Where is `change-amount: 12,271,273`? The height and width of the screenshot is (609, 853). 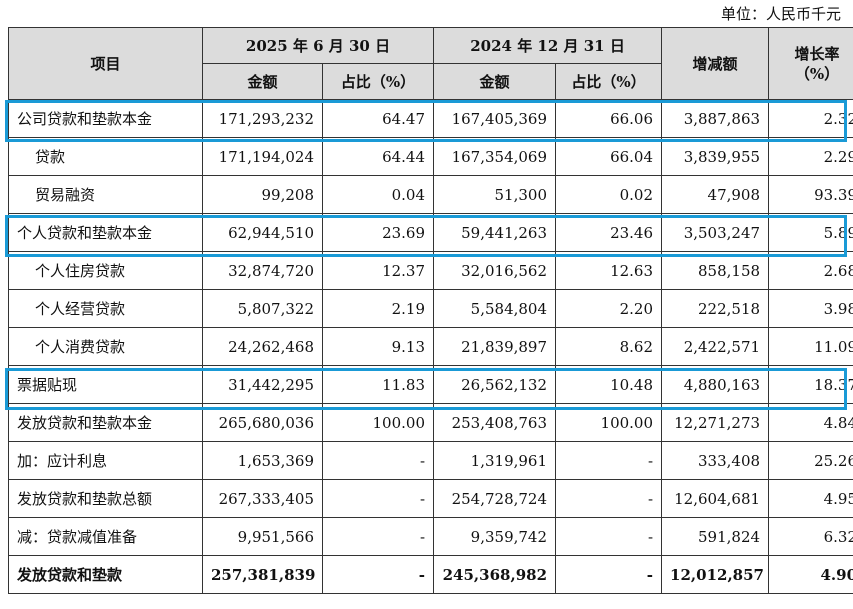 change-amount: 12,271,273 is located at coordinates (715, 422).